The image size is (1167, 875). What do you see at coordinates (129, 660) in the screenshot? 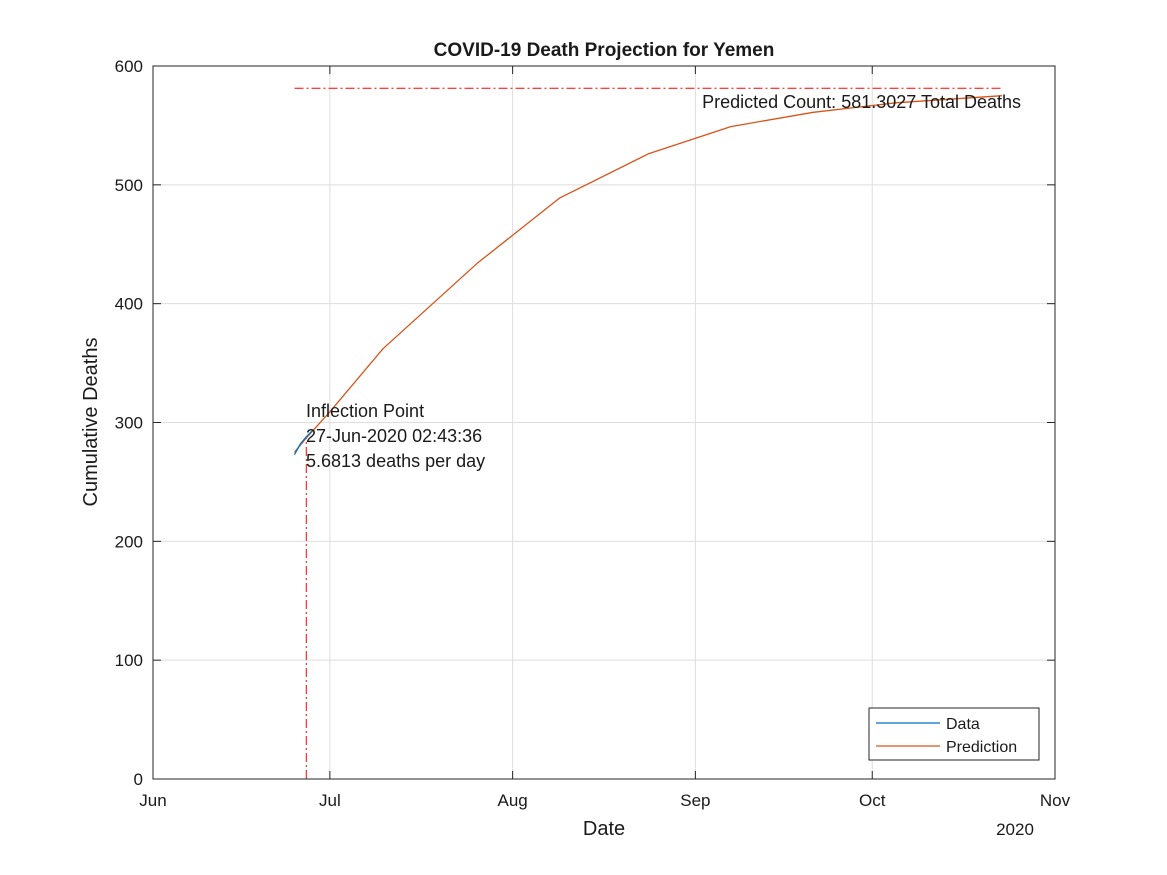
I see `y-tick-label: 100` at bounding box center [129, 660].